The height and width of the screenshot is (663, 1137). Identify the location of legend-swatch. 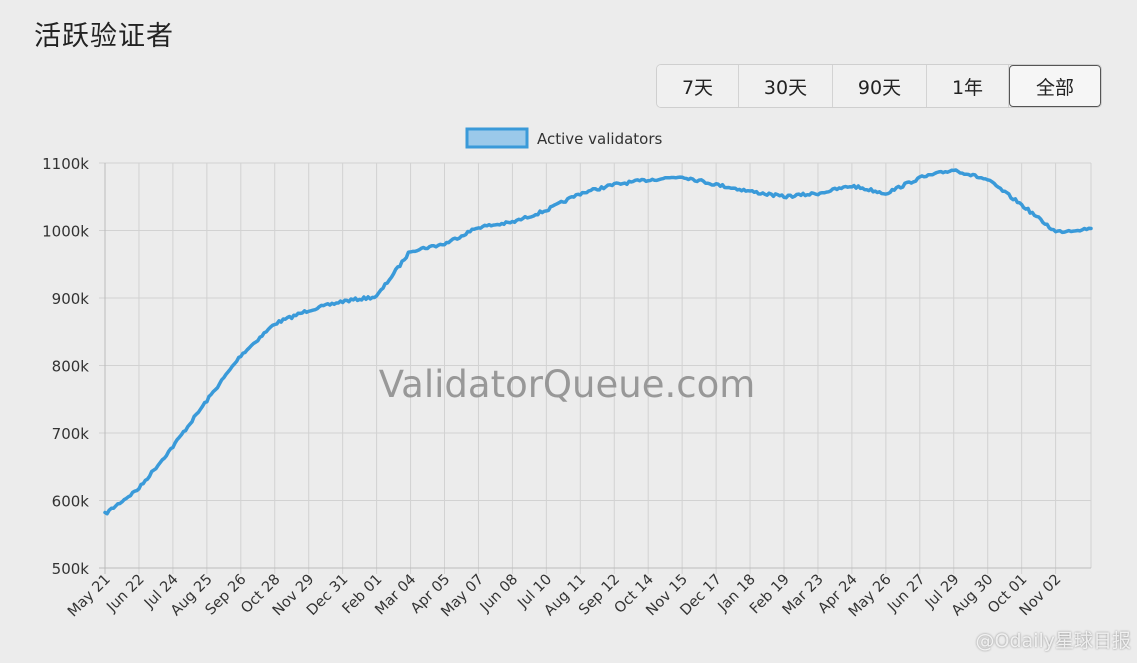
(497, 138).